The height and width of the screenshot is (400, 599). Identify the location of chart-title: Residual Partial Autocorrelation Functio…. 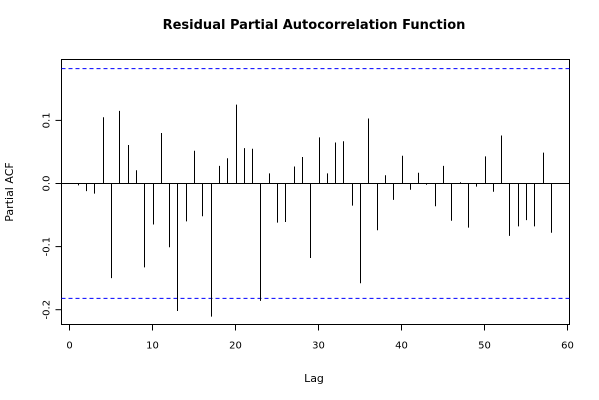
(314, 25).